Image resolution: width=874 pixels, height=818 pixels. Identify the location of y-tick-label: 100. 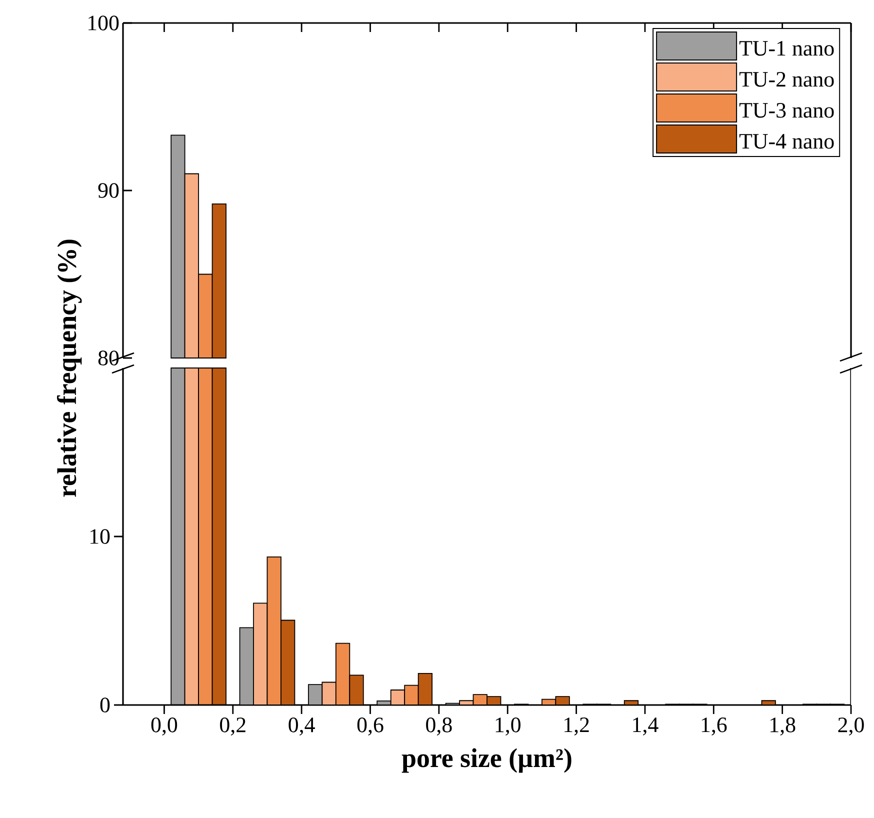
(103, 23).